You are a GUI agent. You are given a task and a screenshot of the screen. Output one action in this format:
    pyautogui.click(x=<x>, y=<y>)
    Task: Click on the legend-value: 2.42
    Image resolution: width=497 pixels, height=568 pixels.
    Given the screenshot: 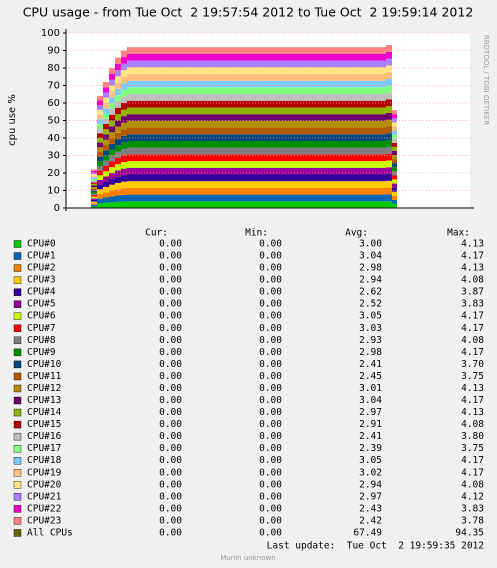 What is the action you would take?
    pyautogui.click(x=370, y=520)
    